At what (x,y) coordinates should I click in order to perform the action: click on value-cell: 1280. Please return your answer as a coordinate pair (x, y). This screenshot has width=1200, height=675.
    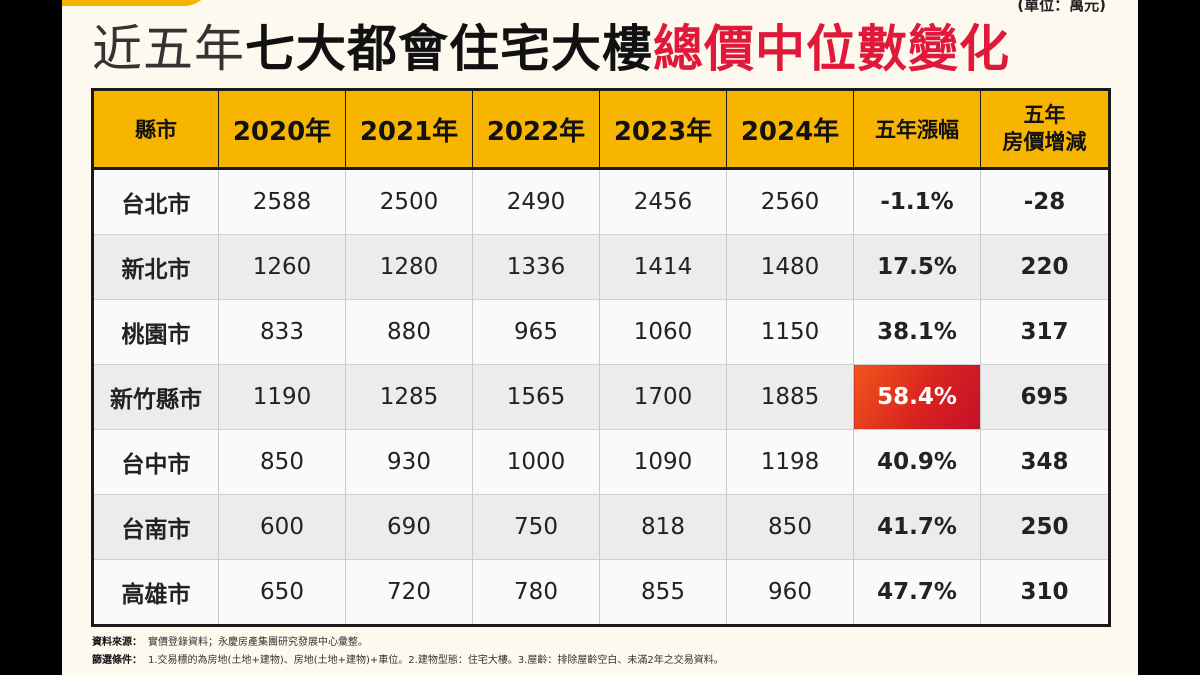
    Looking at the image, I should click on (409, 267).